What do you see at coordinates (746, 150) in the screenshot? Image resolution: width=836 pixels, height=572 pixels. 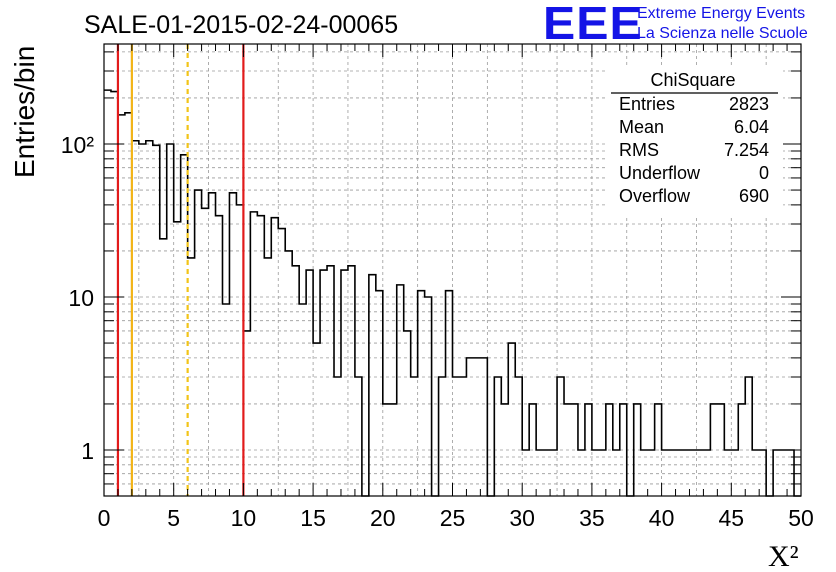 I see `stats-row-value: 7.254` at bounding box center [746, 150].